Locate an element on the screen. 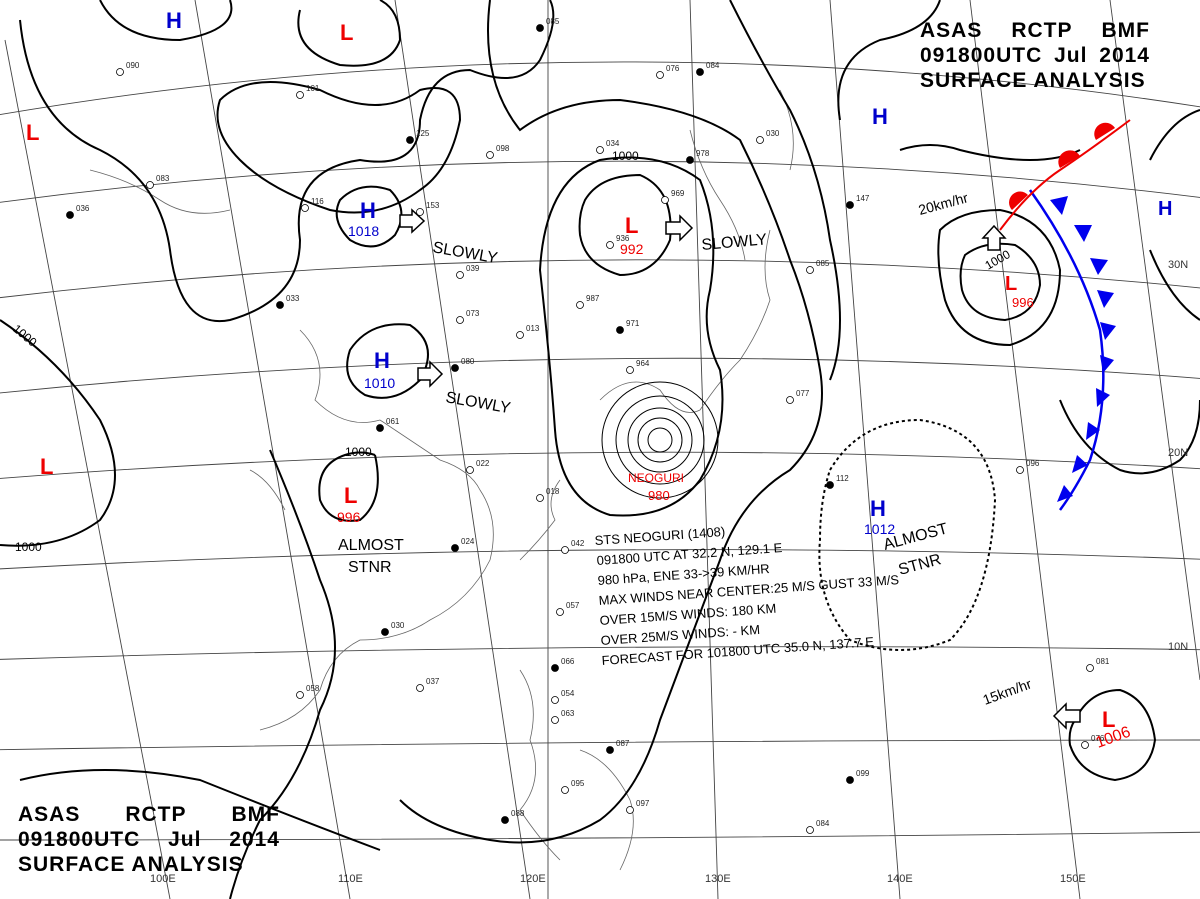  cold-front is located at coordinates (1072, 350).